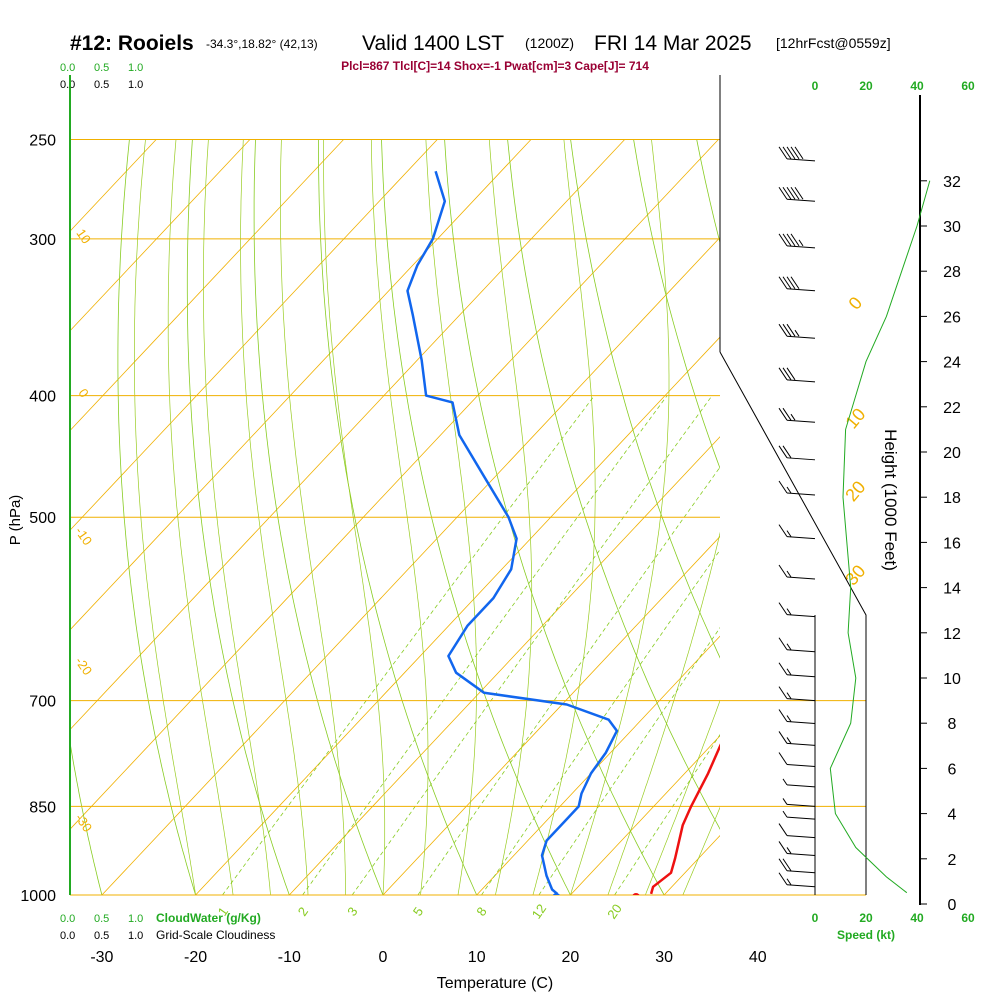 This screenshot has width=1000, height=1000. I want to click on temperature-tick-label: 20, so click(571, 957).